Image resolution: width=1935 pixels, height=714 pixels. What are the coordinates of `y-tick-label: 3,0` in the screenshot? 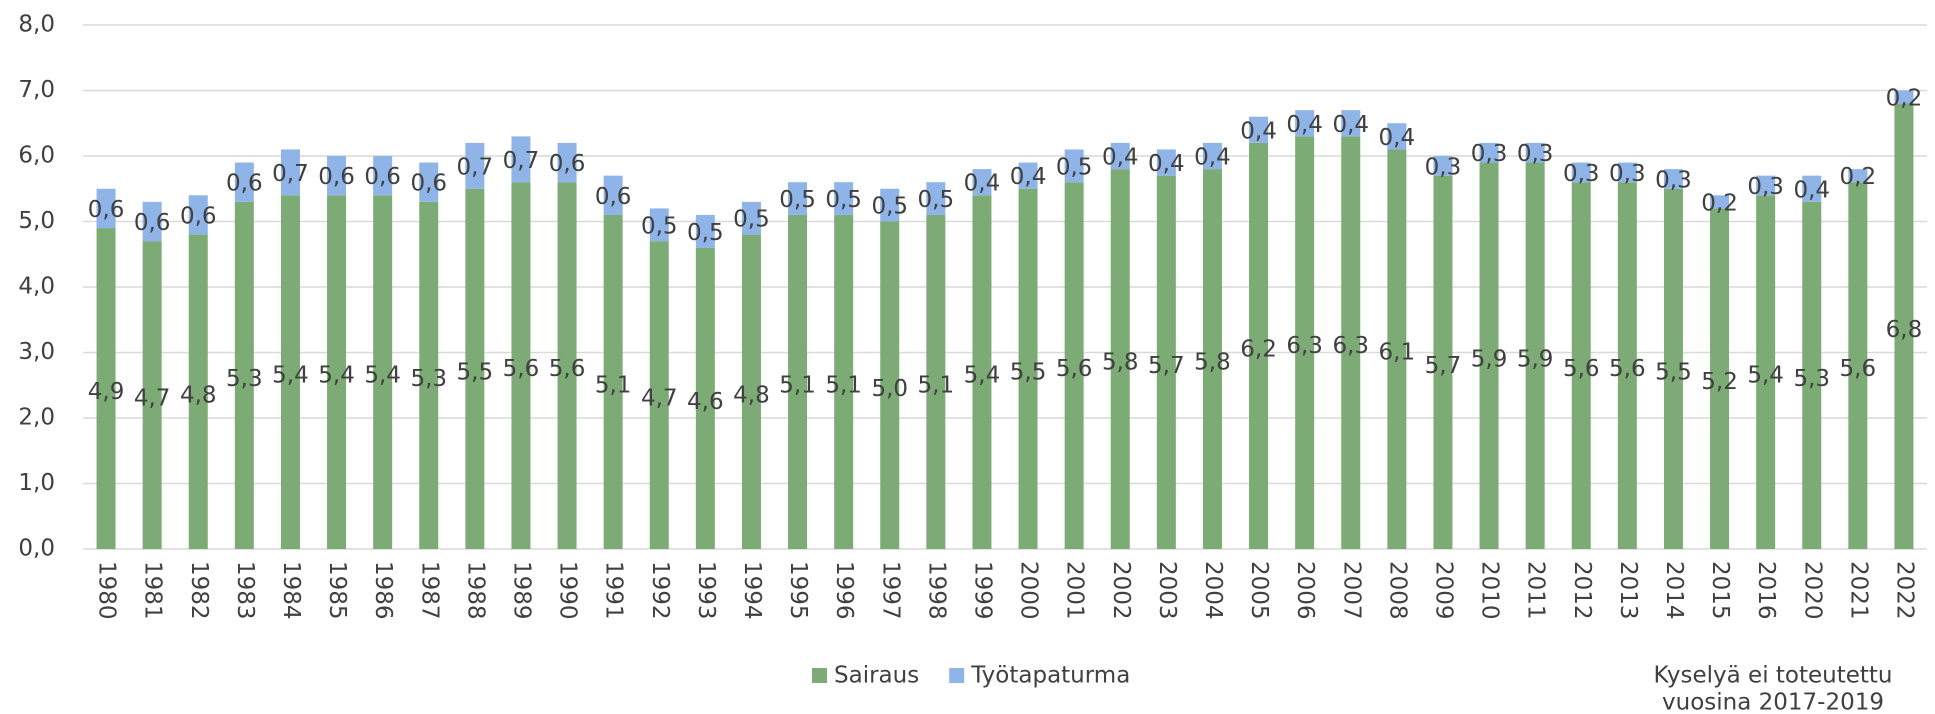 It's located at (36, 352).